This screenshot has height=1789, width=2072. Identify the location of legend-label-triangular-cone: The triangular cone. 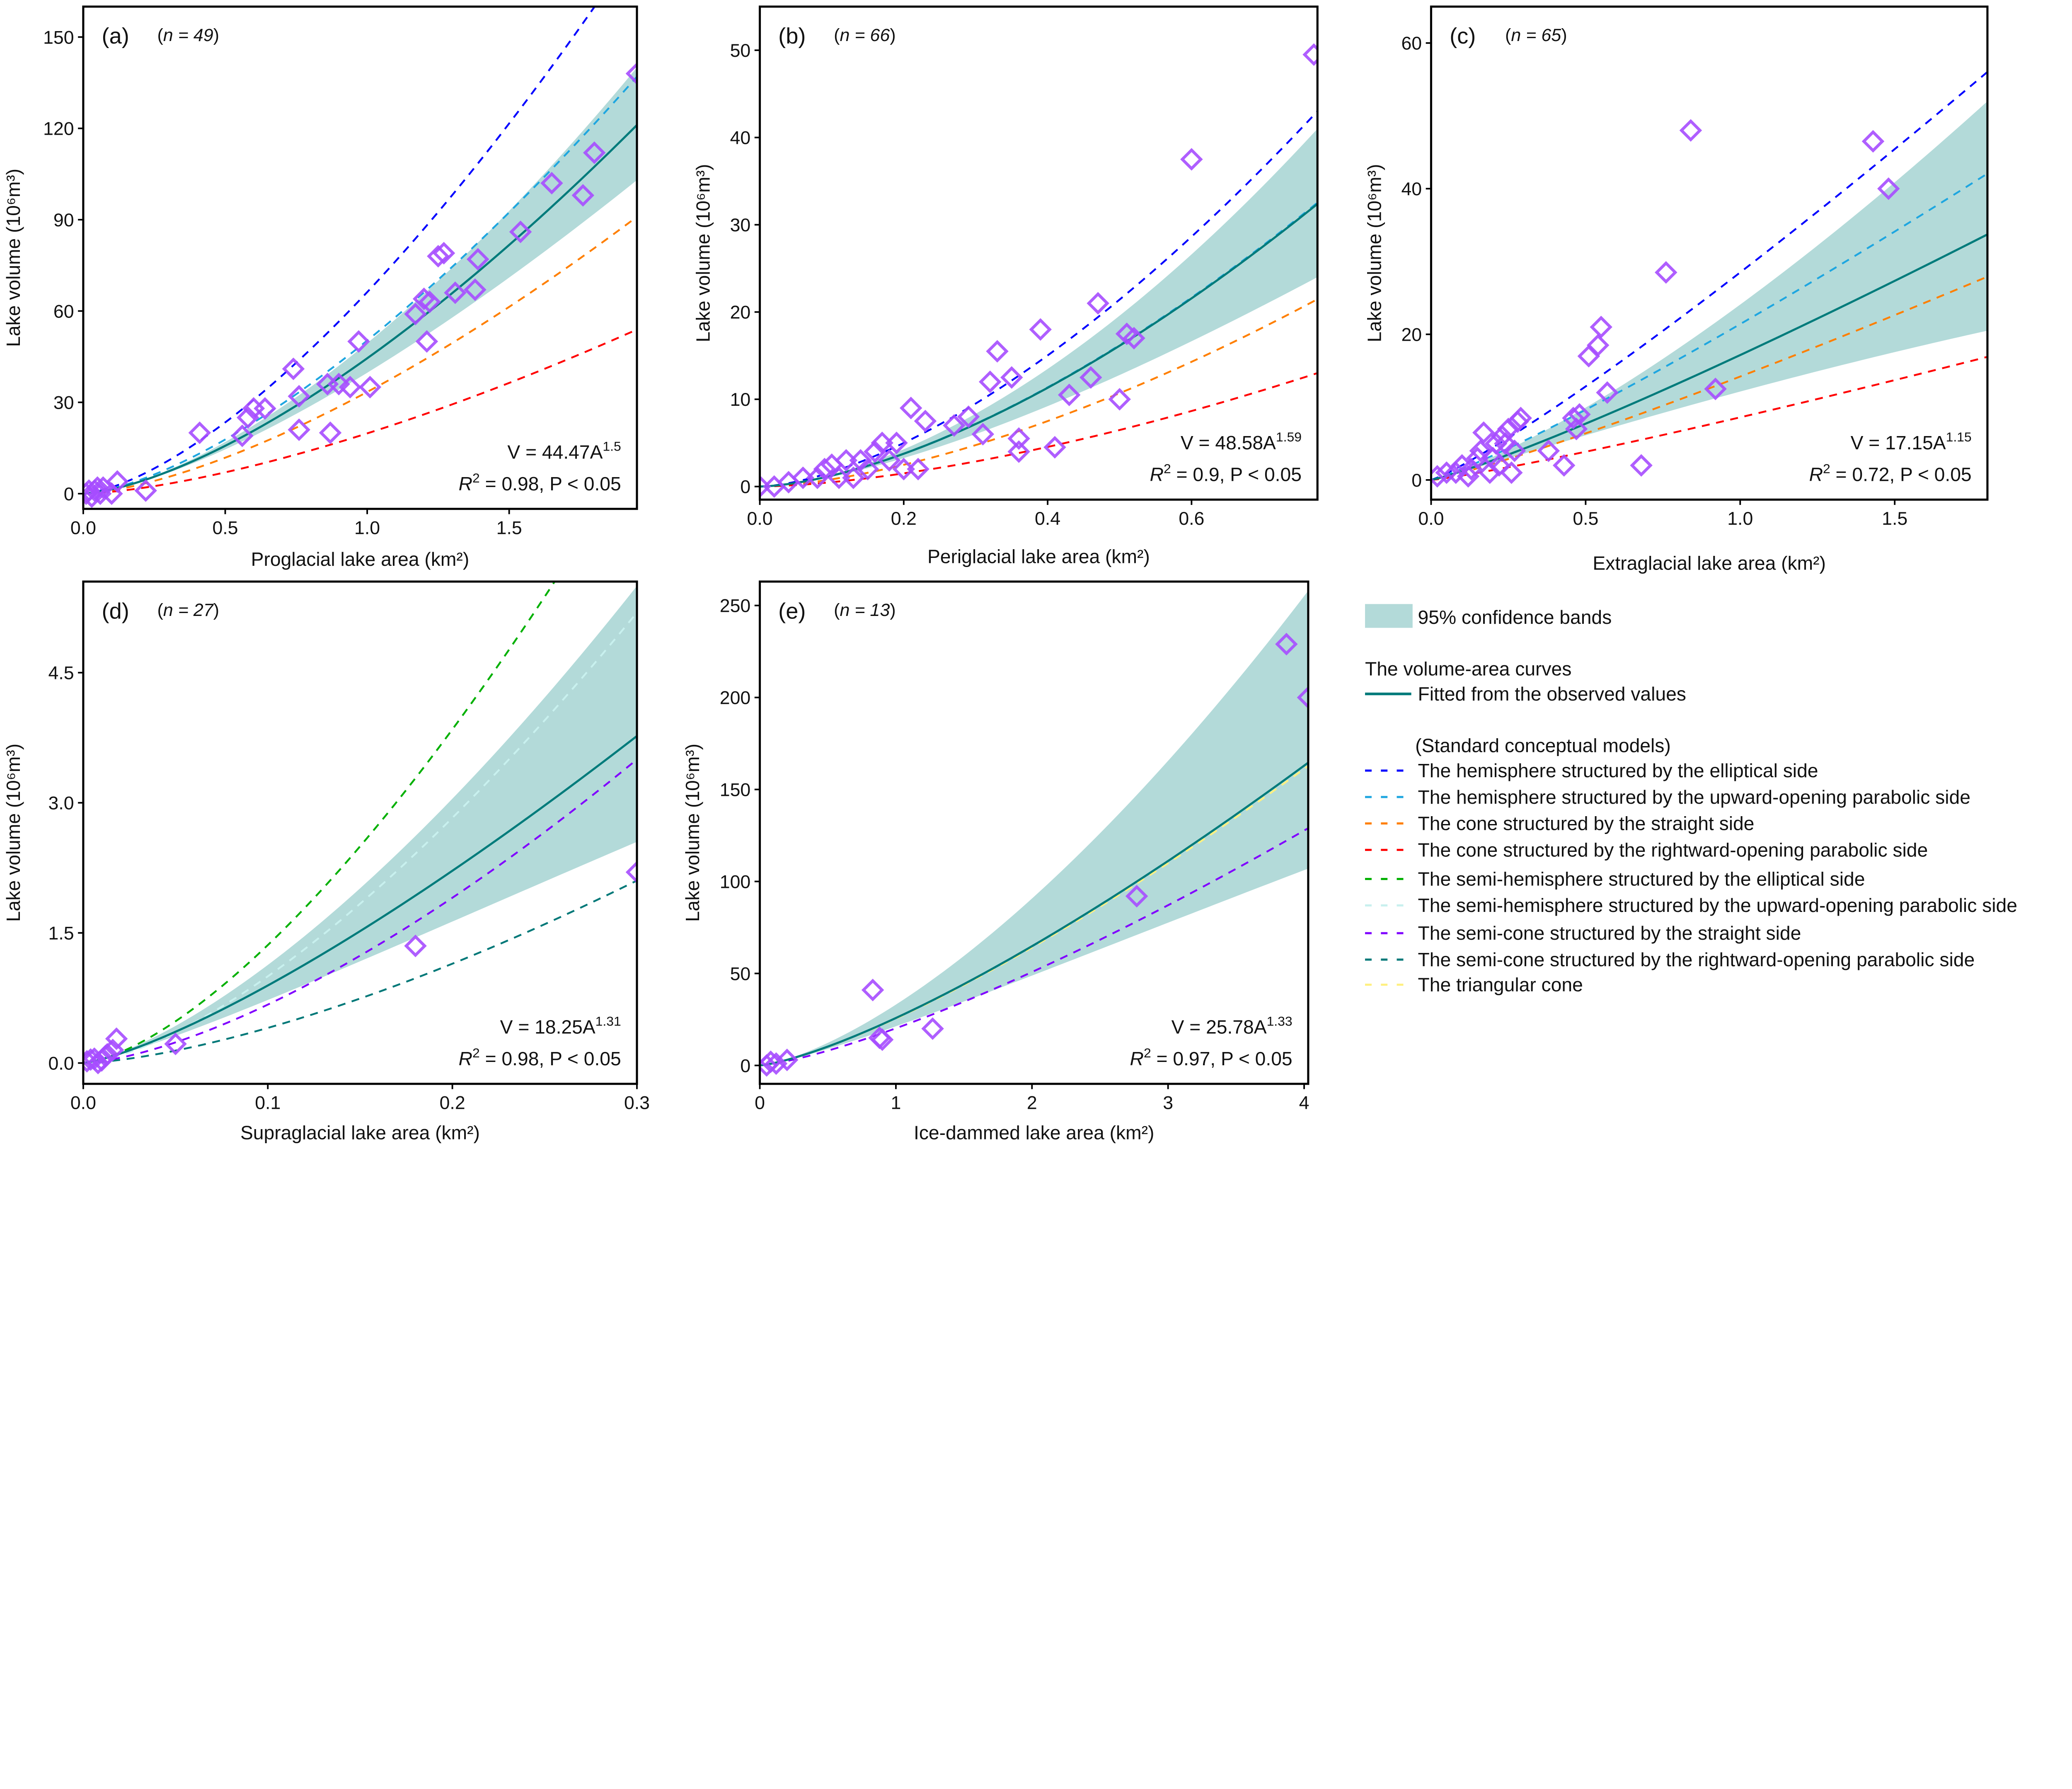
(1500, 985).